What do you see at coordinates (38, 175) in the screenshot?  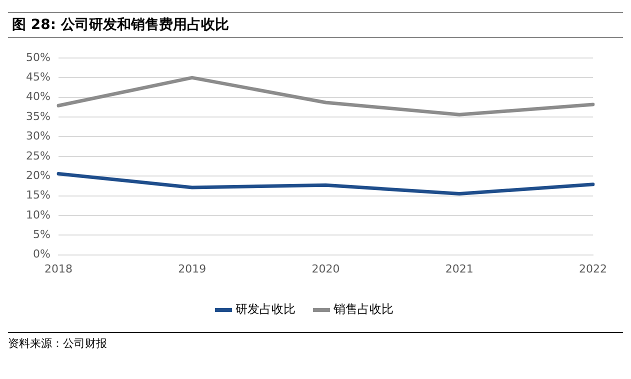 I see `y-tick-label: 20%` at bounding box center [38, 175].